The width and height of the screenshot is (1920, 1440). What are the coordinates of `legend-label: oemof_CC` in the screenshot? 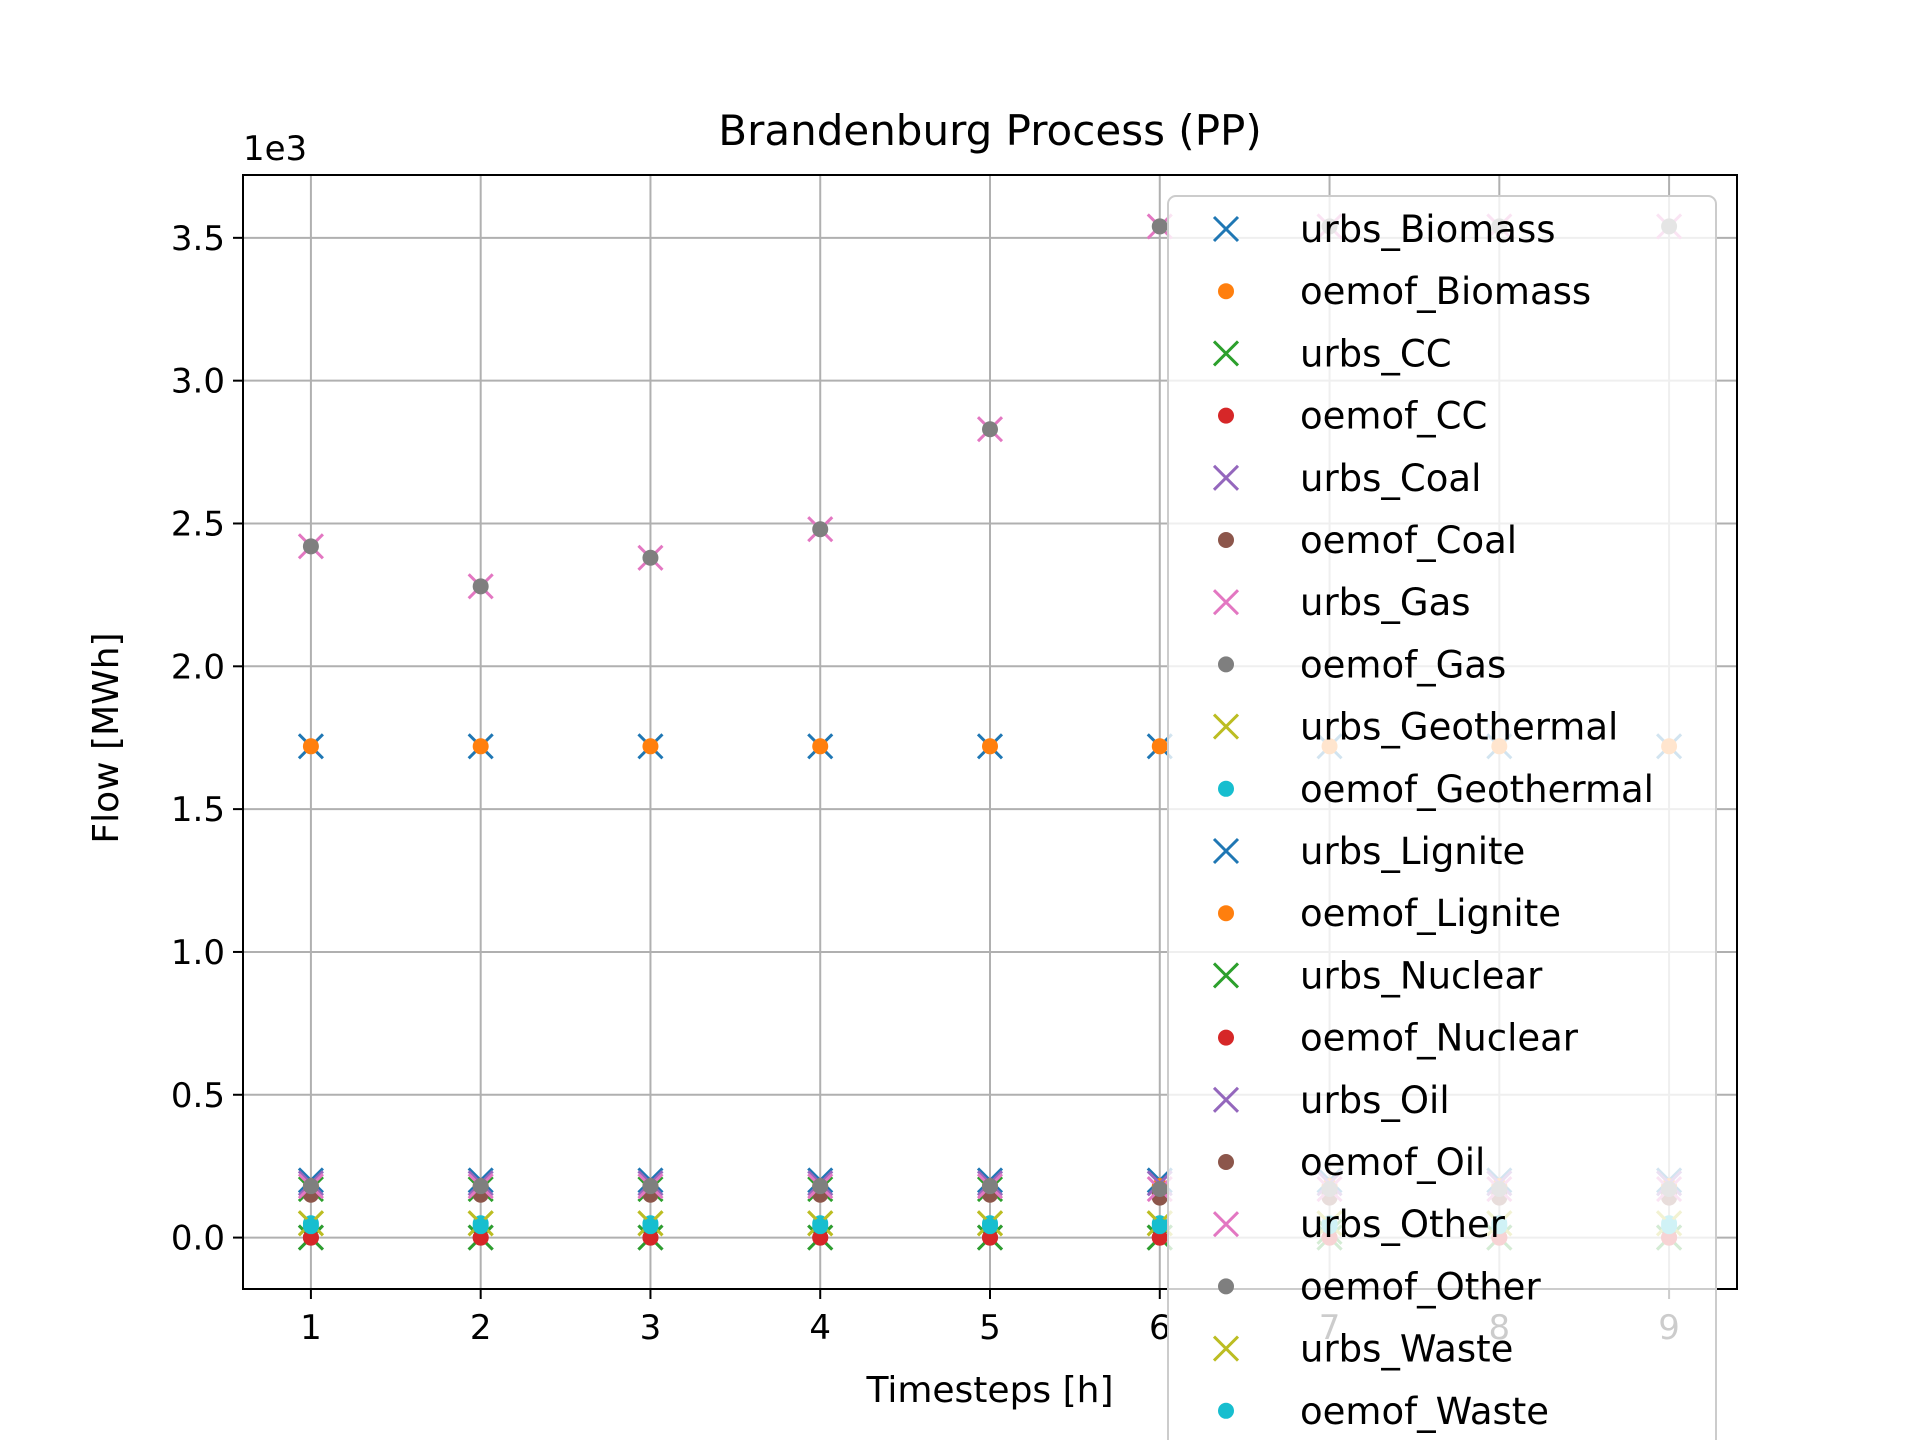 It's located at (1393, 416).